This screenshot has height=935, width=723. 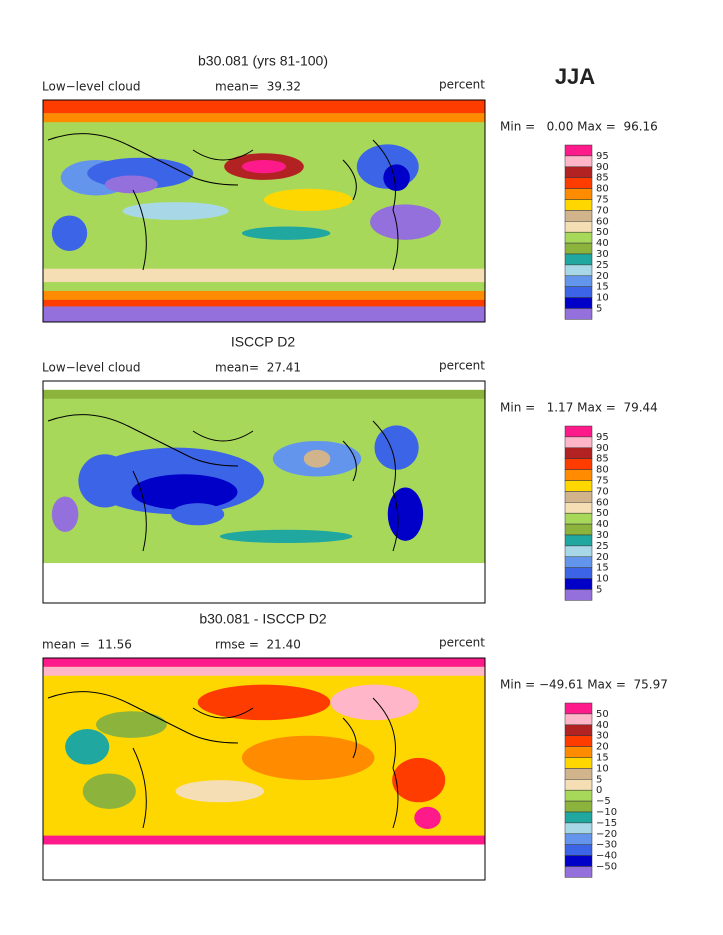 I want to click on colorbar-label: −30, so click(x=606, y=845).